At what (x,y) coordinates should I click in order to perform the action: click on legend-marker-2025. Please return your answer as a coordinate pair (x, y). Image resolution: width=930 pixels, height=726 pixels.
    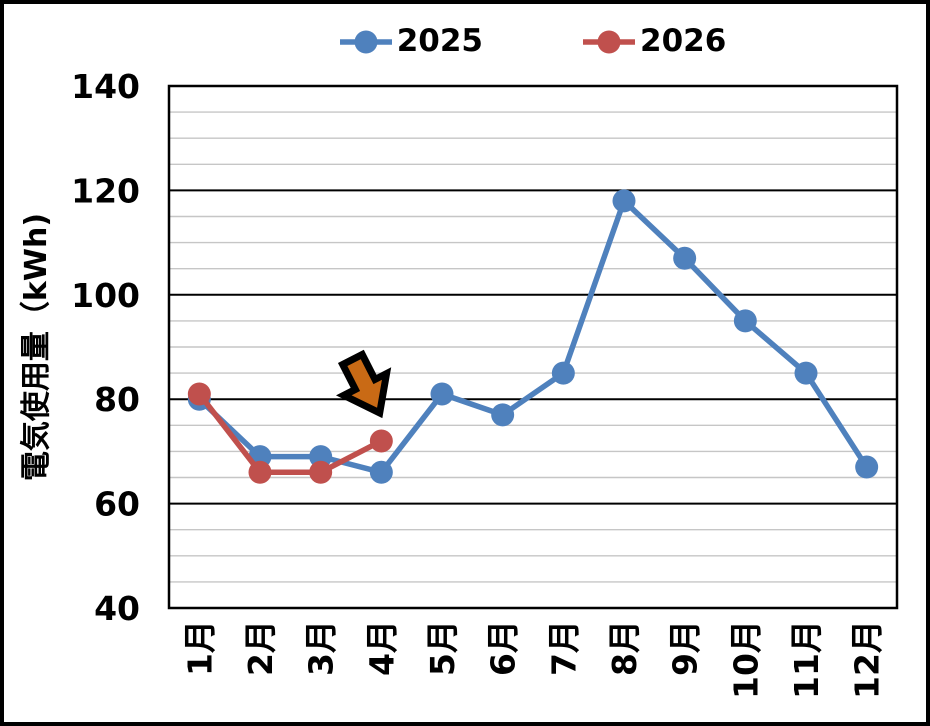
    Looking at the image, I should click on (365, 41).